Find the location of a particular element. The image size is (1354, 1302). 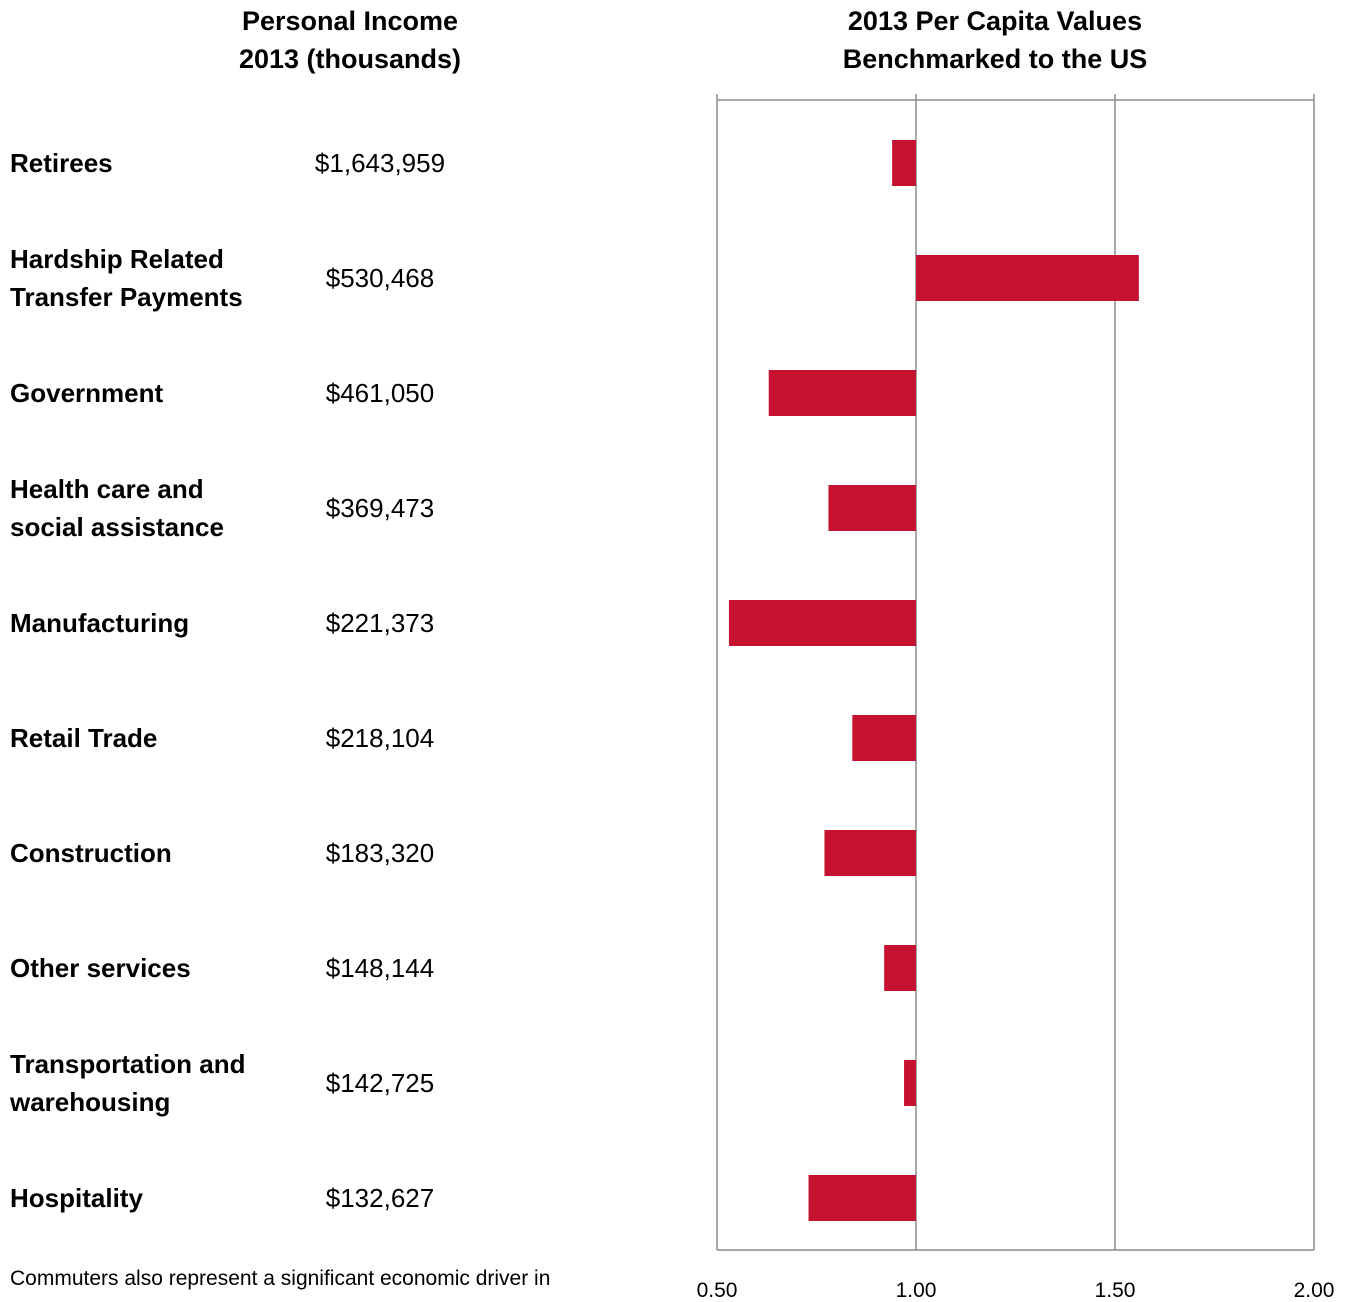

row-label: Manufacturing is located at coordinates (100, 623).